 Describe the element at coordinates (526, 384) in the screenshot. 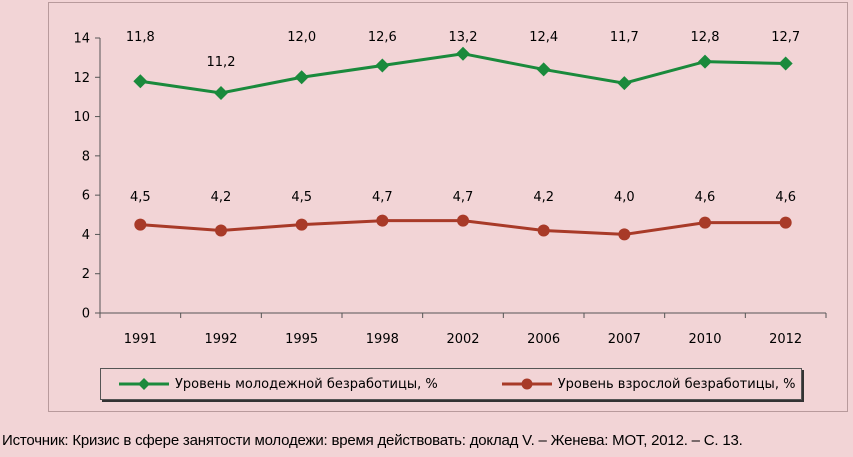

I see `legend-swatch-adult` at that location.